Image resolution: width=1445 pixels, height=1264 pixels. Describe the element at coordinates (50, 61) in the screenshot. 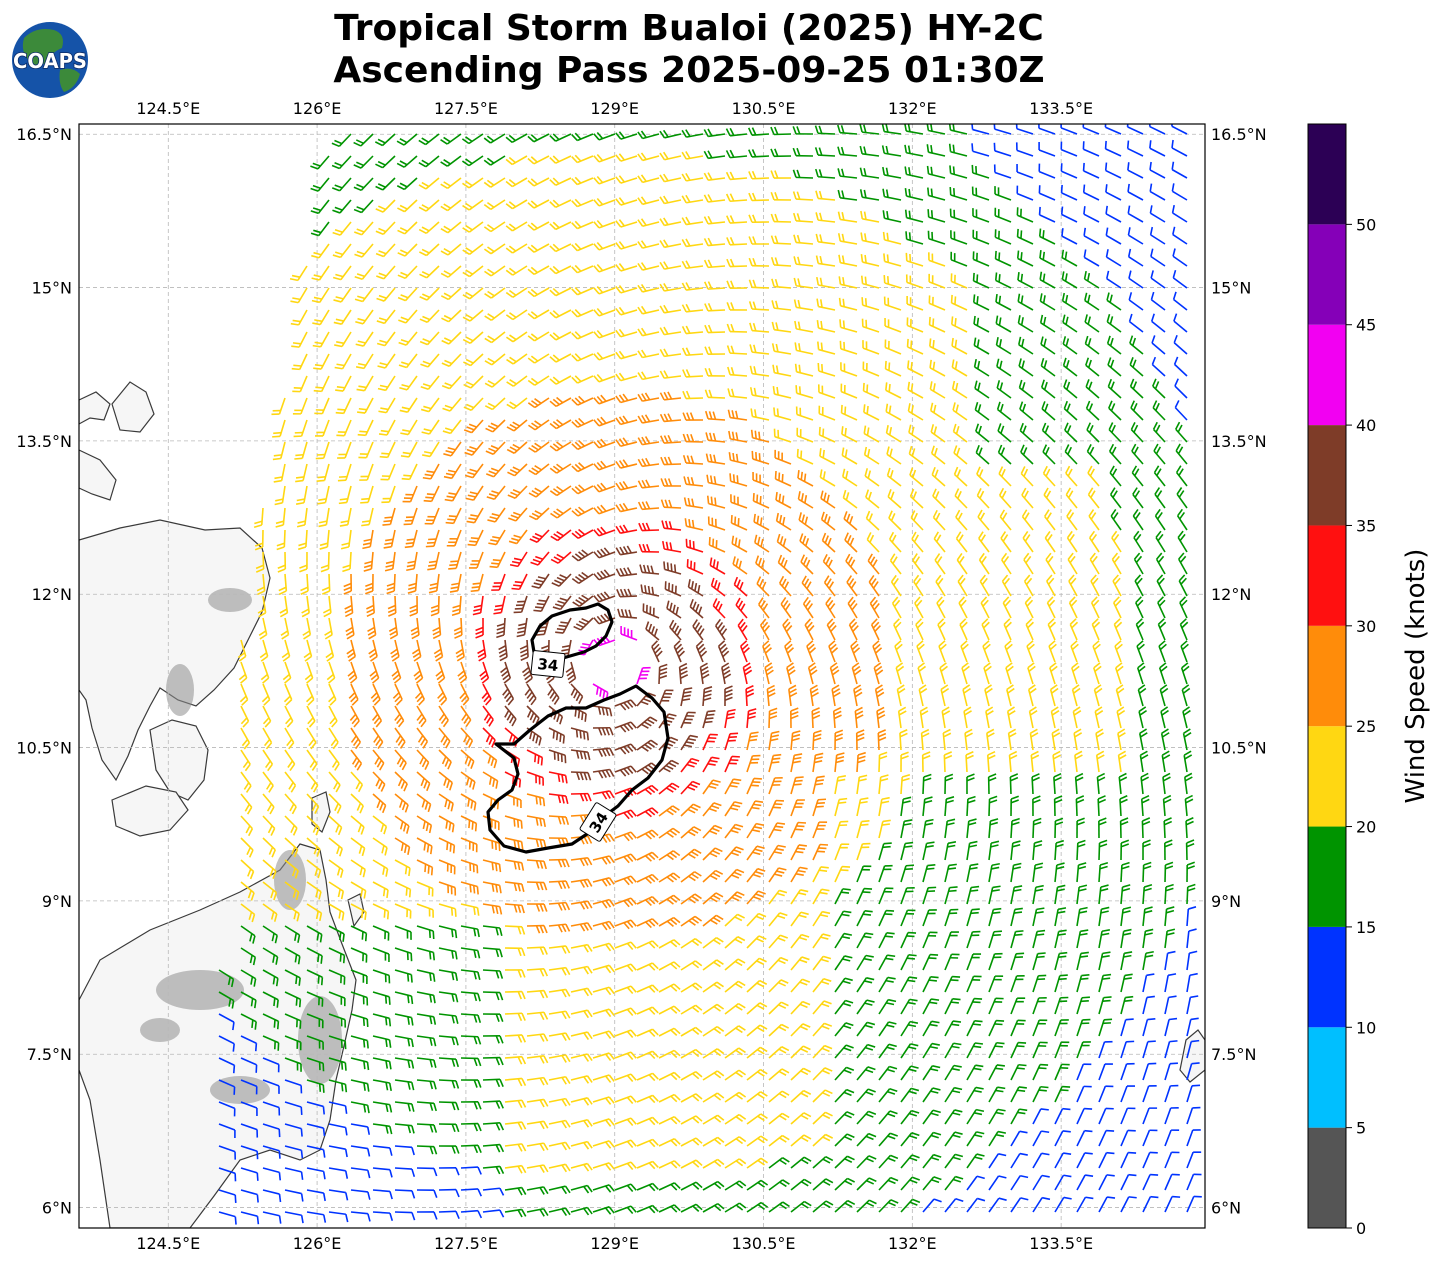

I see `logo-text: COAPS` at that location.